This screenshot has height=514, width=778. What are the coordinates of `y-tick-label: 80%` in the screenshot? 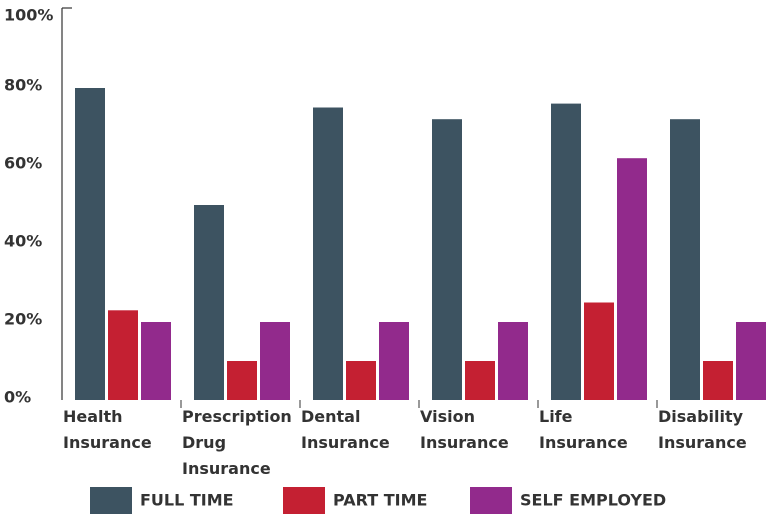 It's located at (23, 85).